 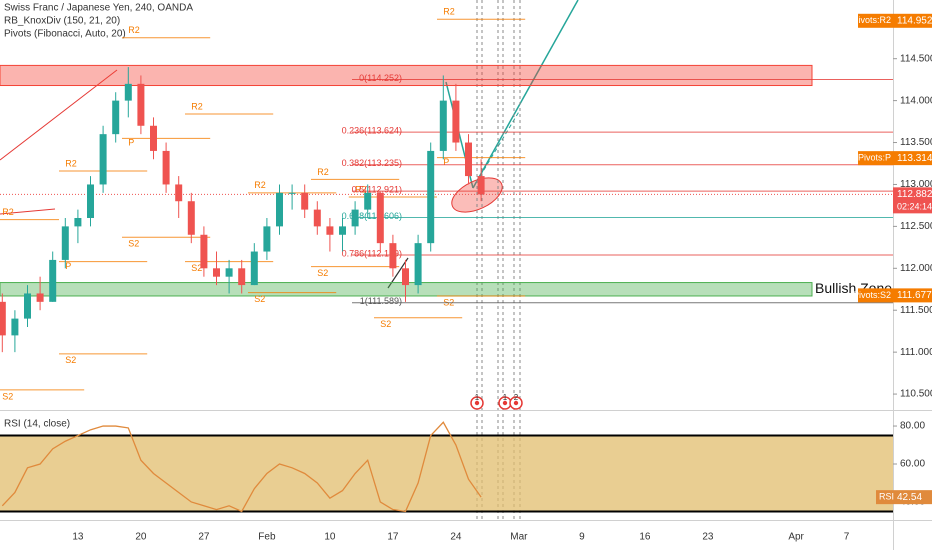 I want to click on pivot-tag-value: 114.952, so click(x=914, y=20).